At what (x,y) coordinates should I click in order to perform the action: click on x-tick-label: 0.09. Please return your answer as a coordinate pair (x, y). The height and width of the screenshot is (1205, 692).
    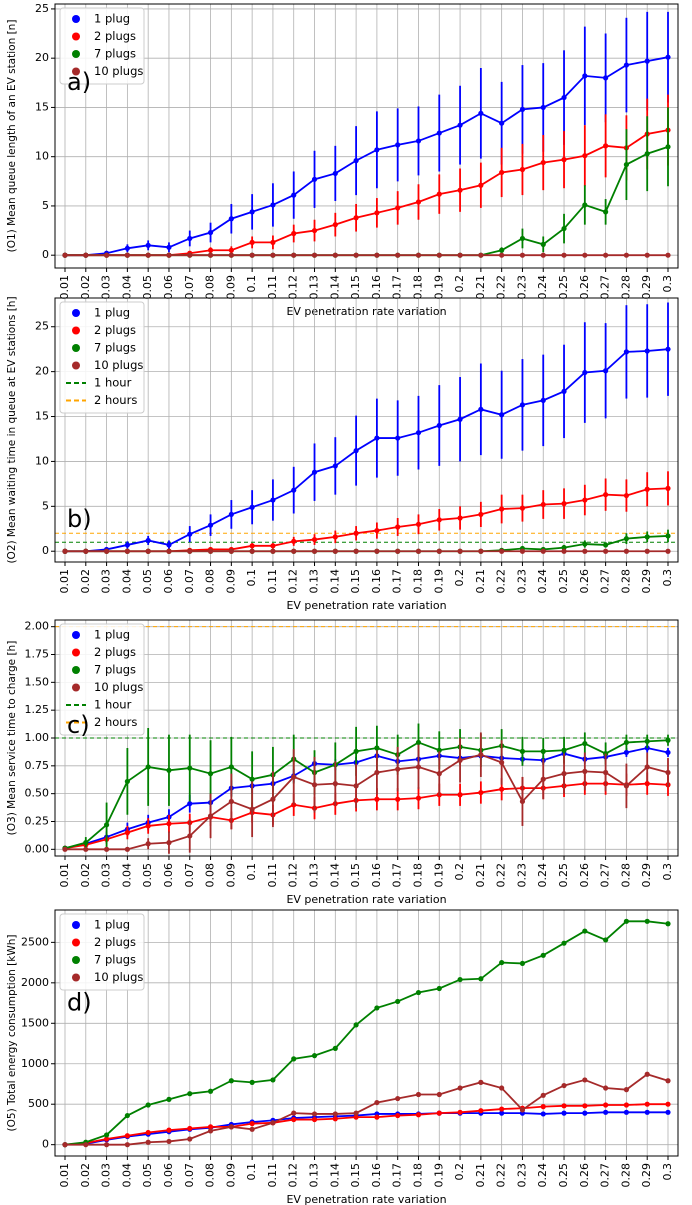
    Looking at the image, I should click on (230, 581).